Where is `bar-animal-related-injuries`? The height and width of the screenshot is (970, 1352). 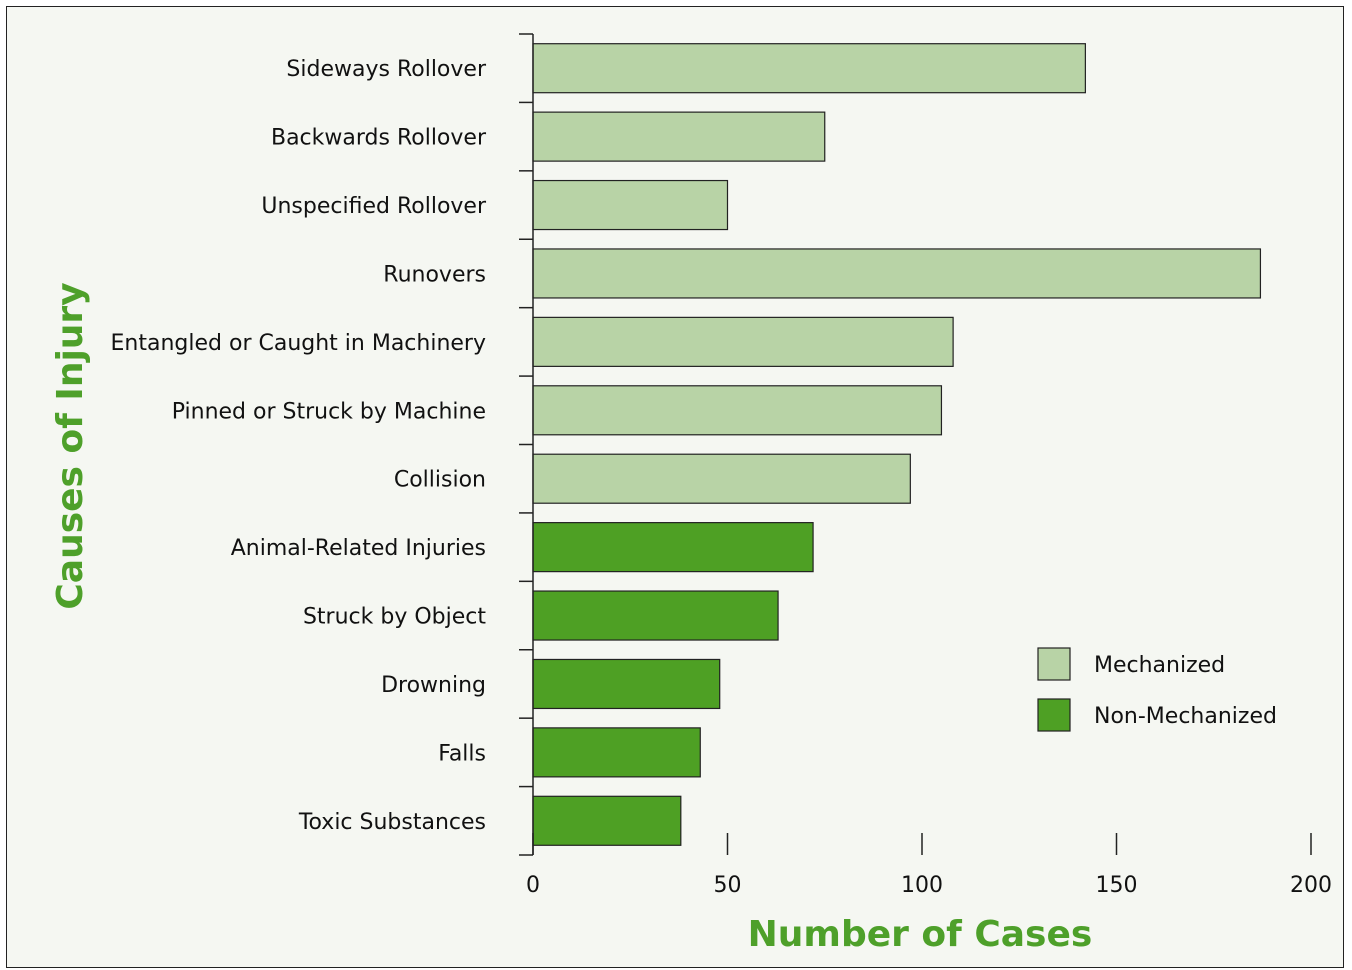 bar-animal-related-injuries is located at coordinates (673, 547).